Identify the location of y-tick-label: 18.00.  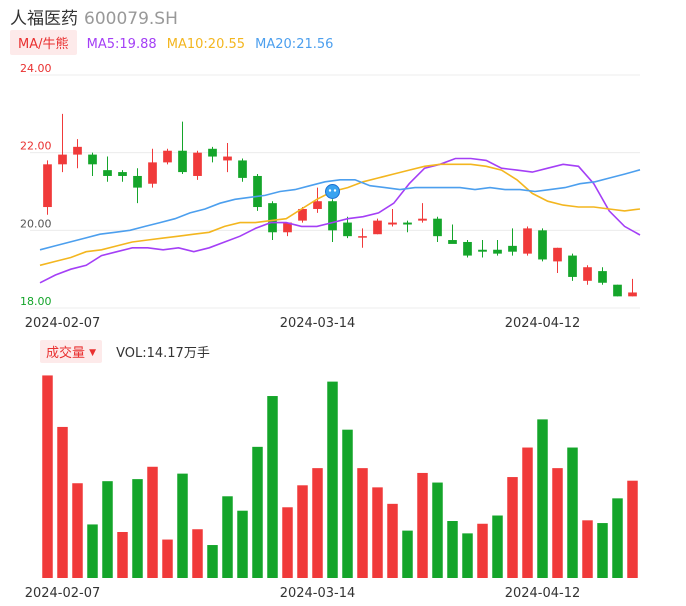
(36, 301).